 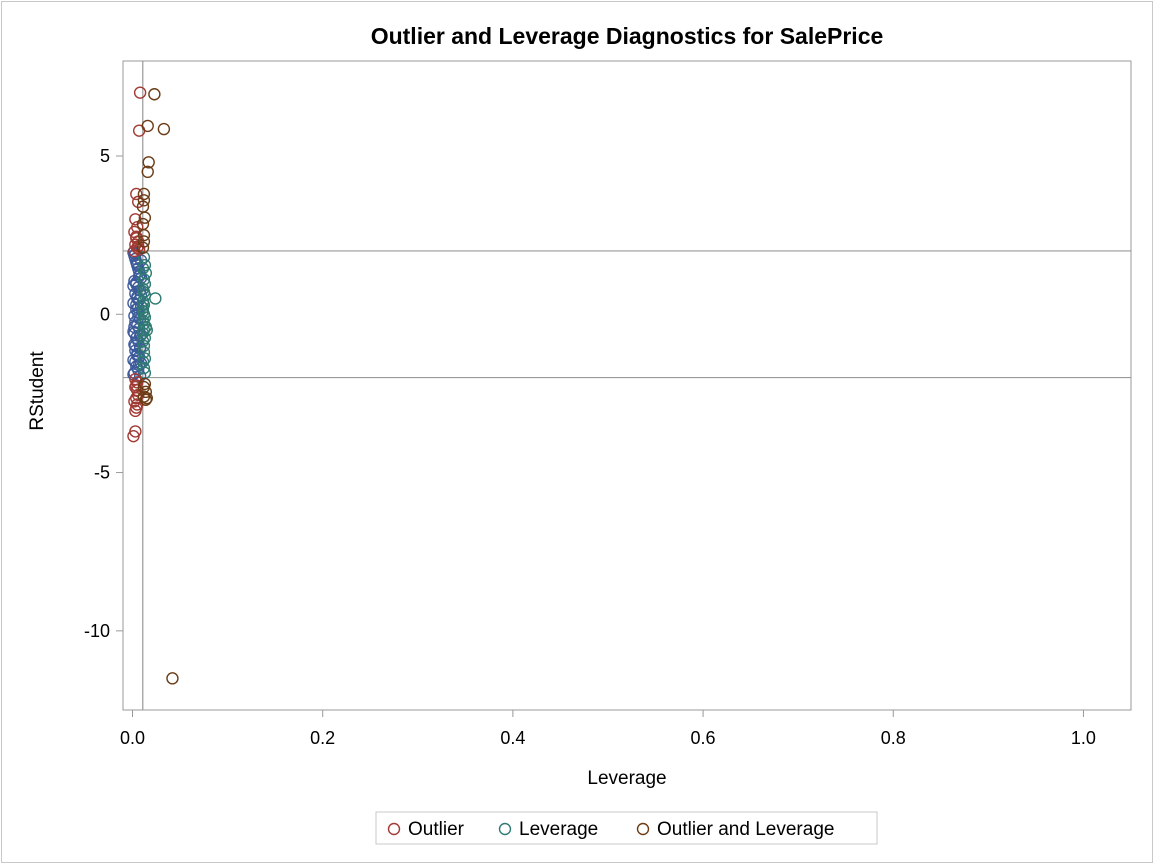 I want to click on x-tick-label: 0.4, so click(x=512, y=738).